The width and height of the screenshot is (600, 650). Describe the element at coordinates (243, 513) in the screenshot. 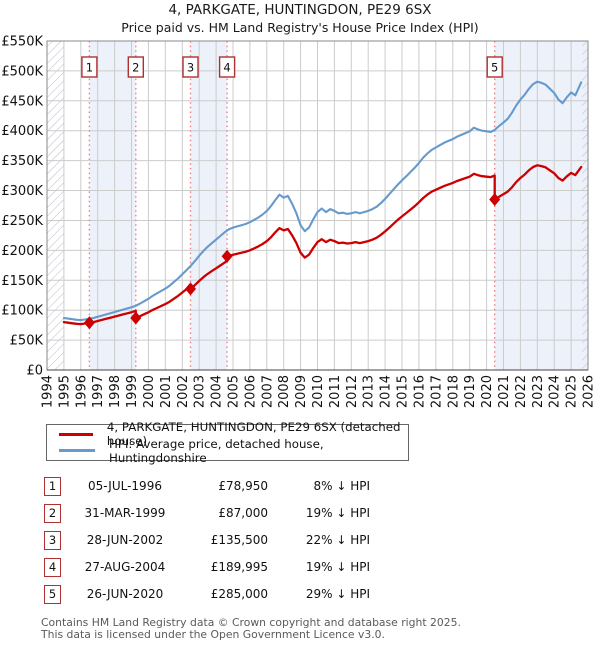

I see `sale-price: £87,000` at that location.